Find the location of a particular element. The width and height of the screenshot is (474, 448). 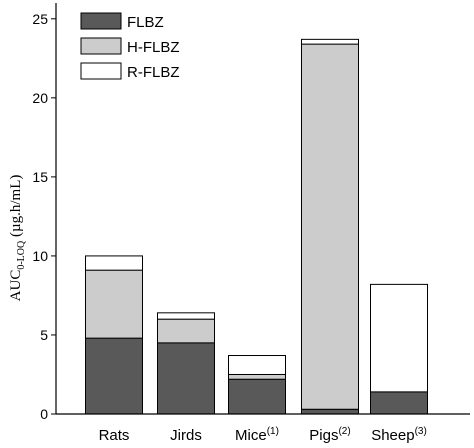

bar-pigs-flbz is located at coordinates (330, 411).